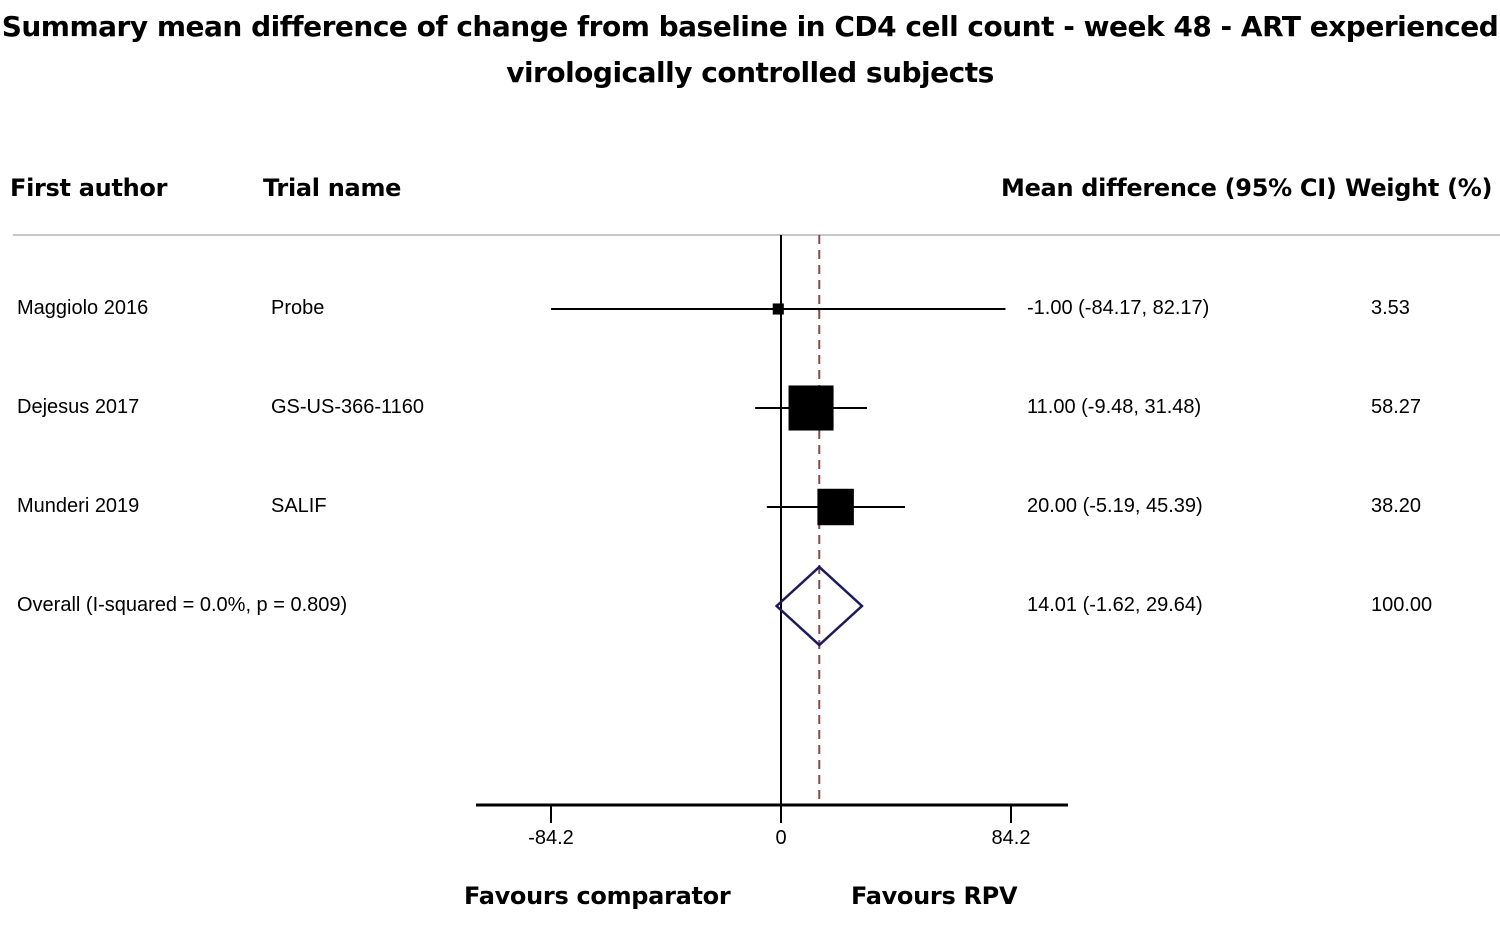 The width and height of the screenshot is (1500, 929). I want to click on x-tick-label: 0, so click(781, 838).